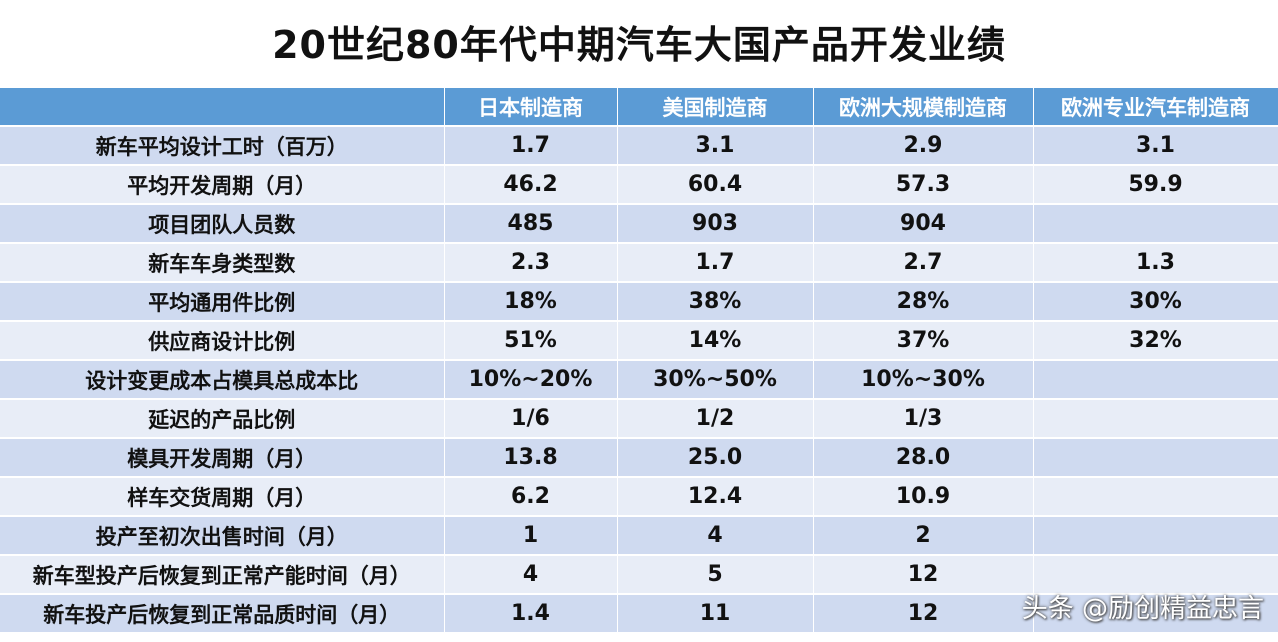  Describe the element at coordinates (1155, 302) in the screenshot. I see `table-cell: 30%` at that location.